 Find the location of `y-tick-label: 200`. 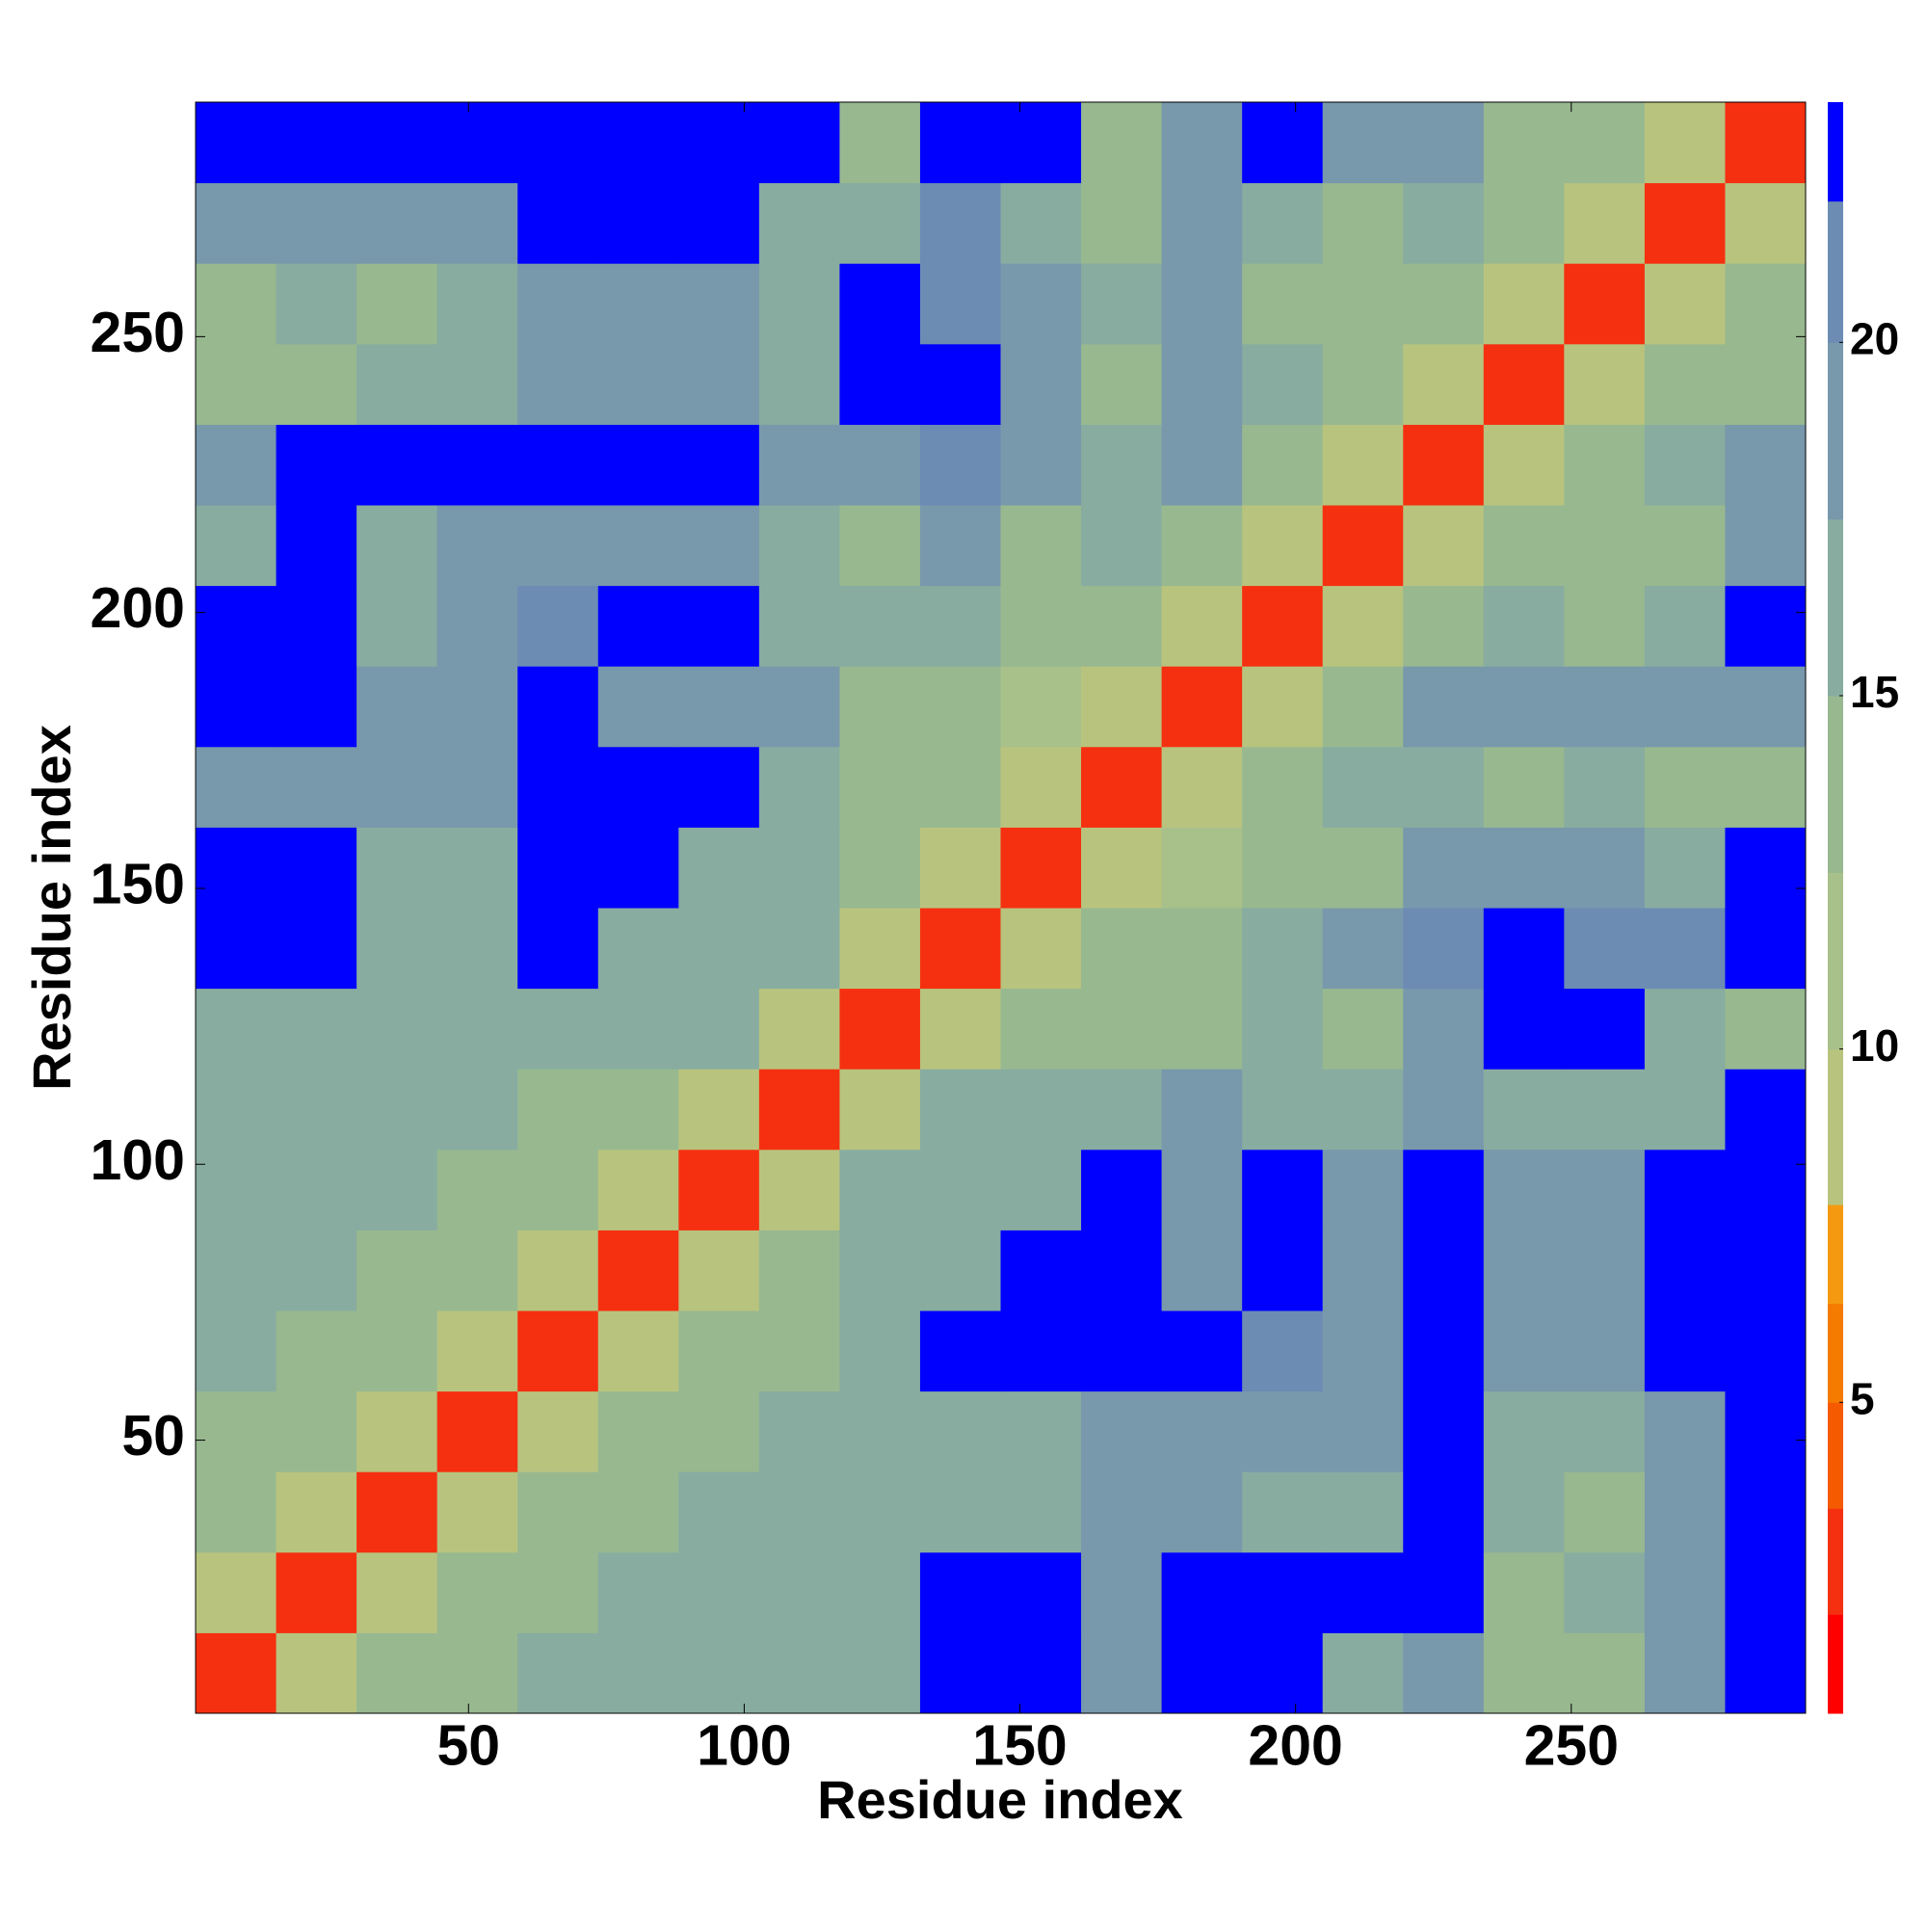

y-tick-label: 200 is located at coordinates (138, 608).